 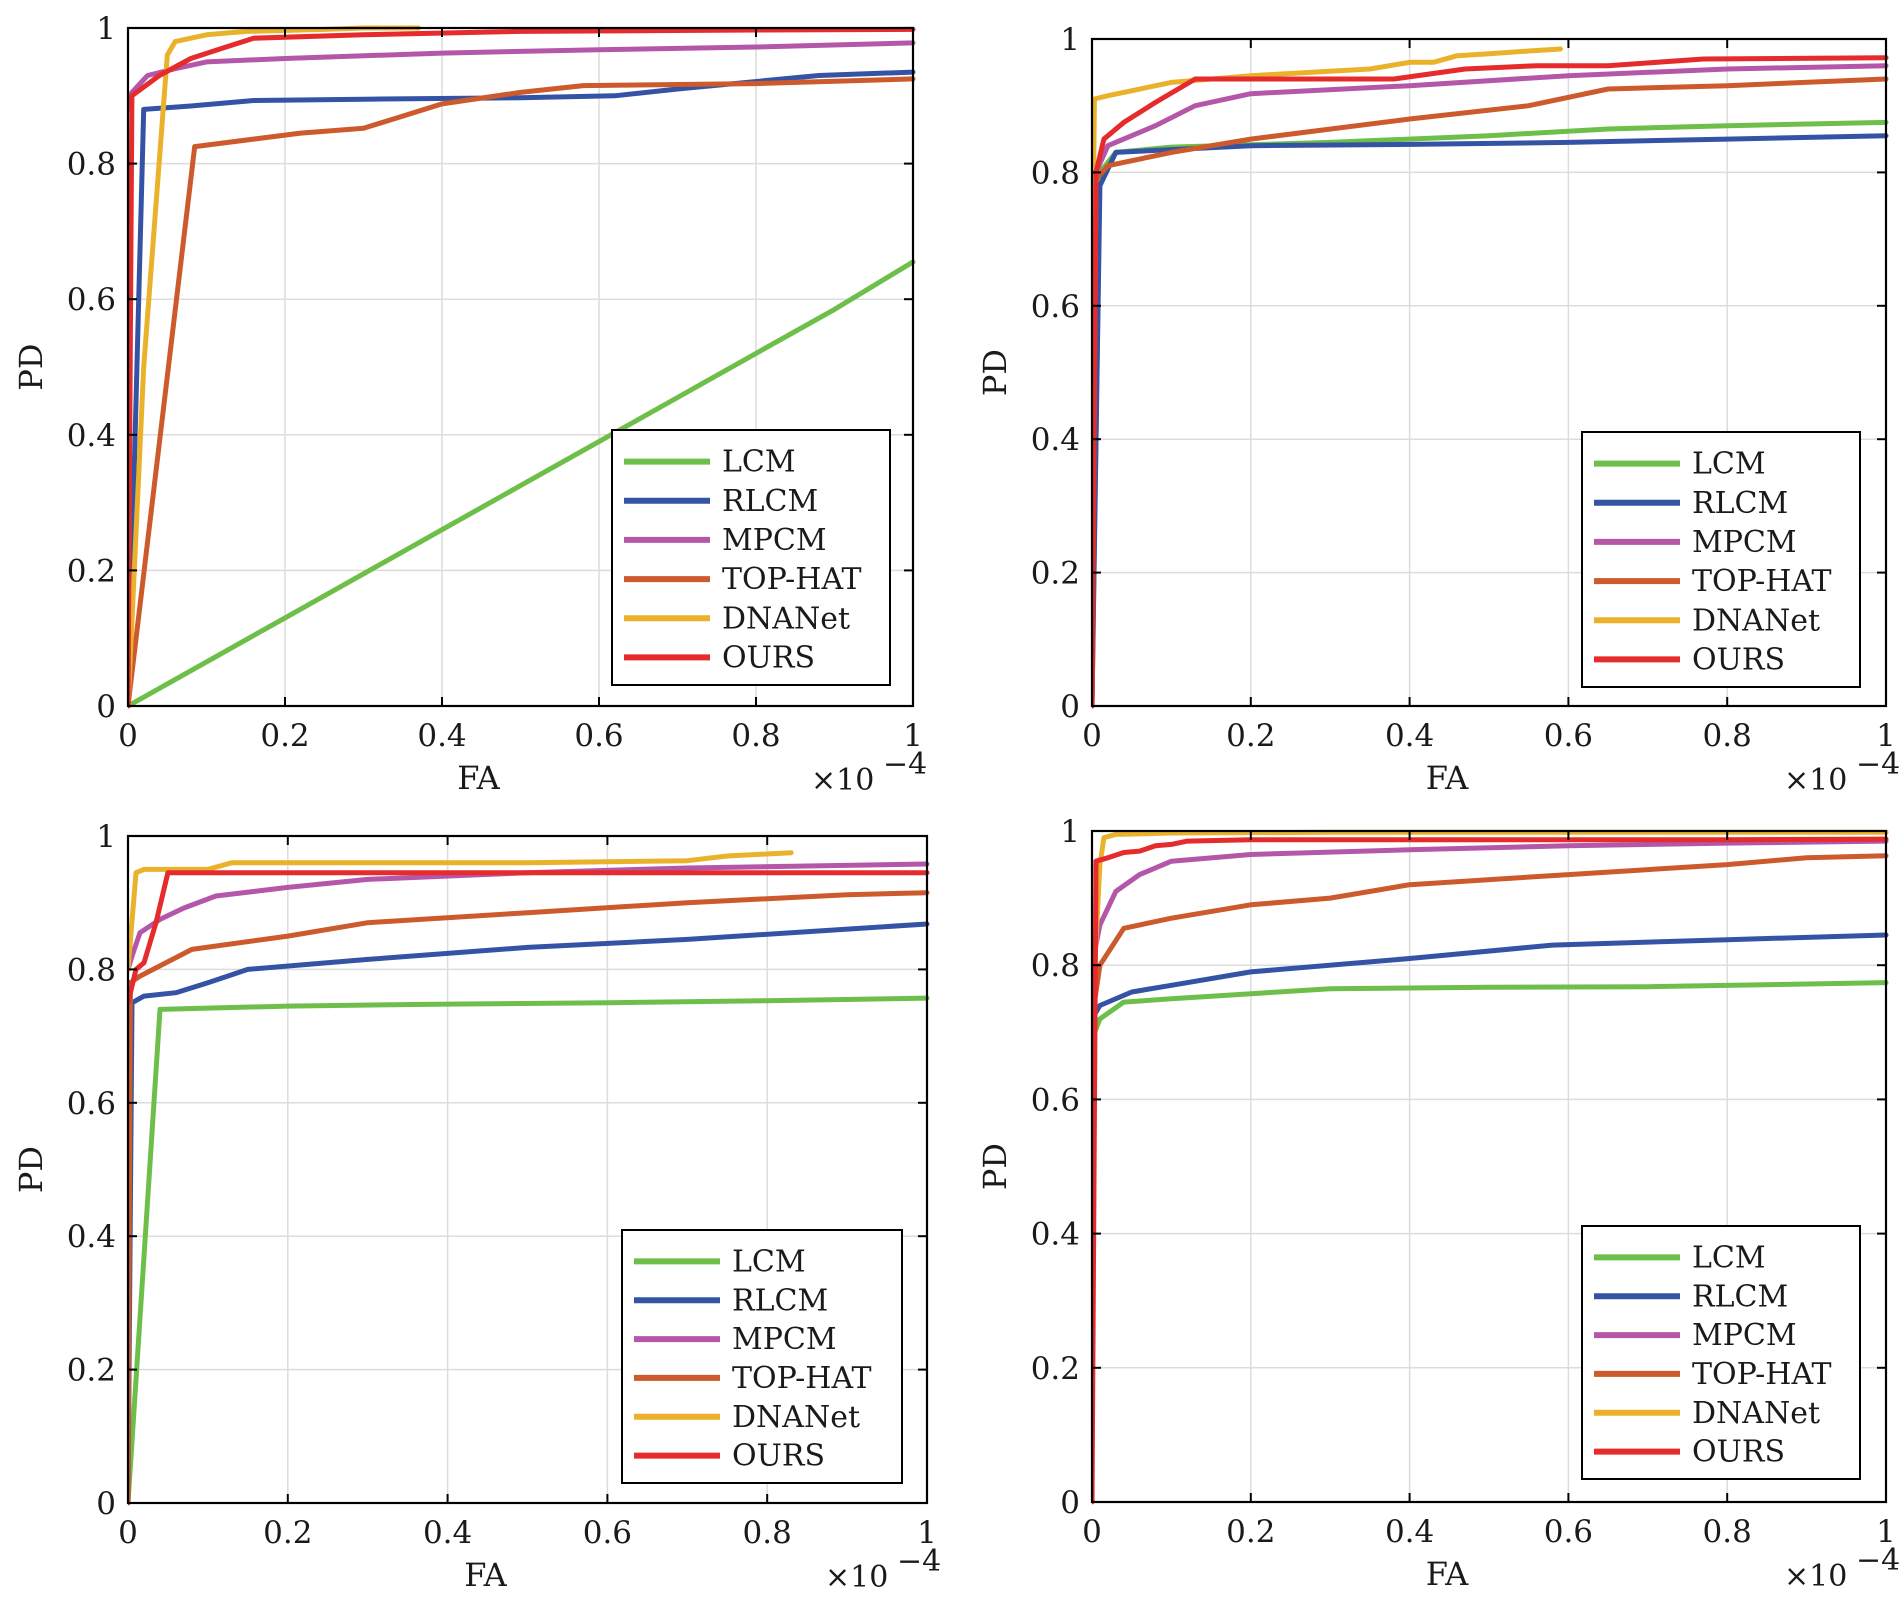 I want to click on series-line-ours, so click(x=529, y=938).